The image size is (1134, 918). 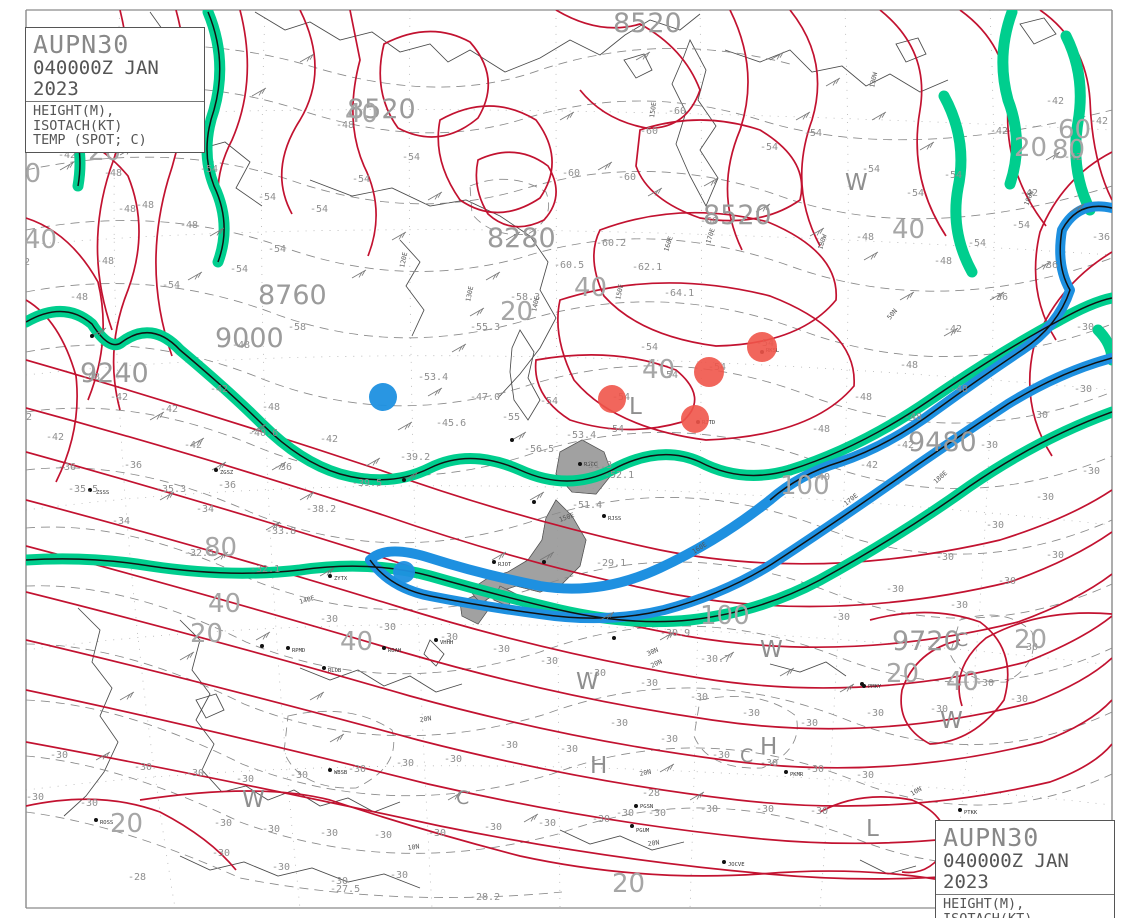 I want to click on svg-text: -40.6, so click(x=263, y=433).